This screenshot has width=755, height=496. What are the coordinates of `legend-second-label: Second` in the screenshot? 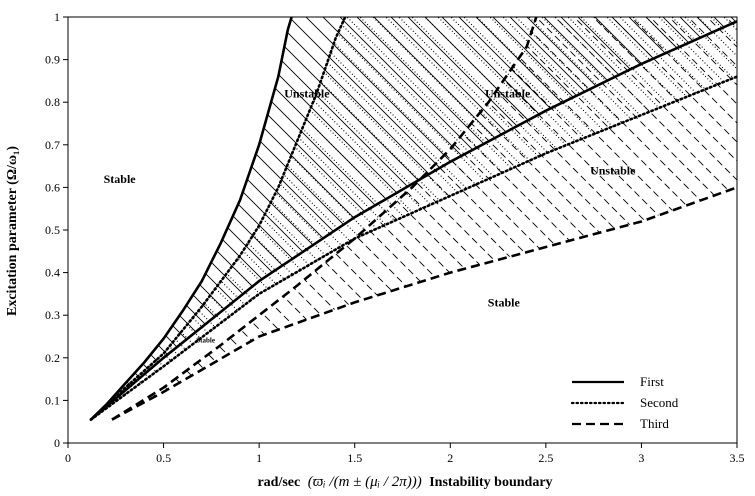 It's located at (659, 402).